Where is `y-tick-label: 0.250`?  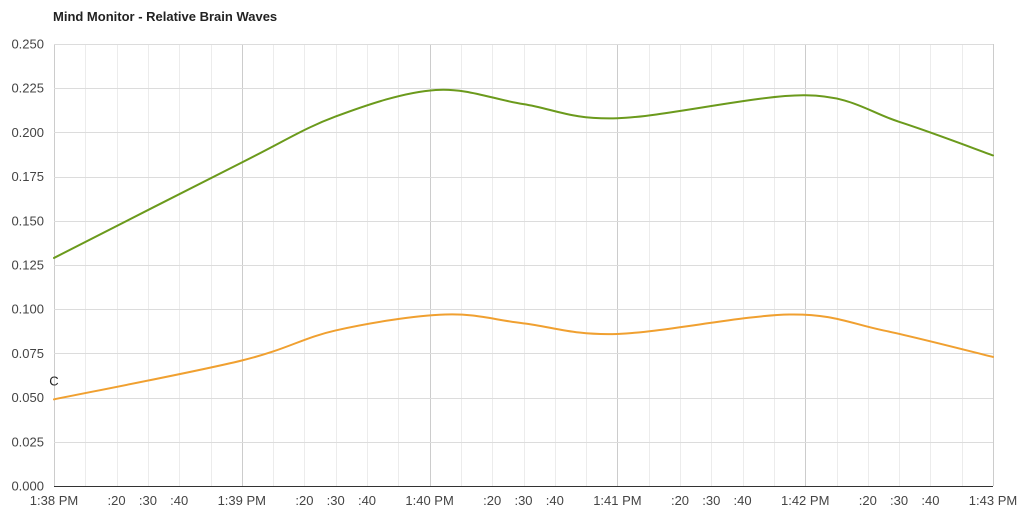 y-tick-label: 0.250 is located at coordinates (27, 44).